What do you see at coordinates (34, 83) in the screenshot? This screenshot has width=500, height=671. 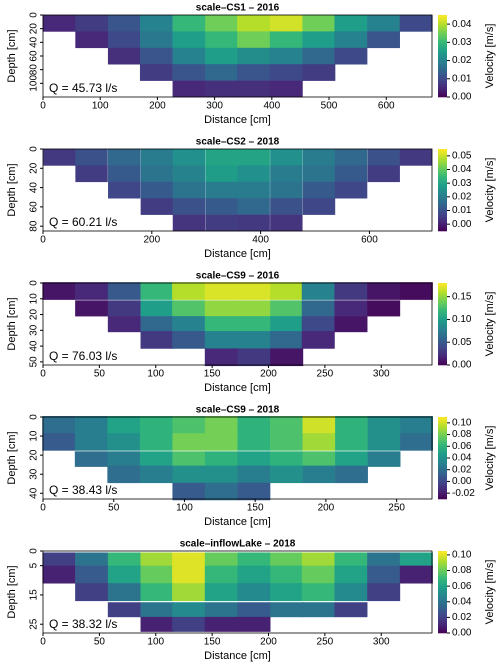 I see `y-tick-label: 100` at bounding box center [34, 83].